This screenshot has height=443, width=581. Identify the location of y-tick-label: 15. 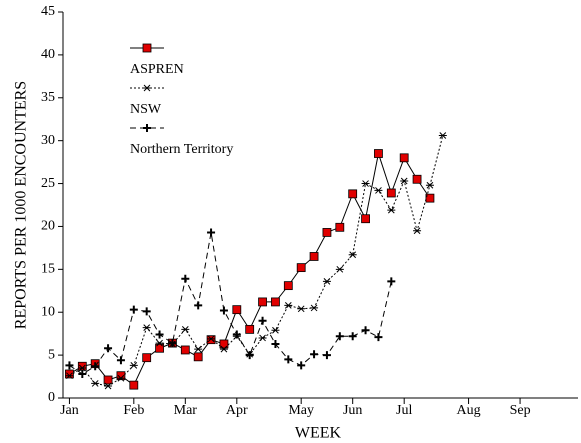
(48, 269).